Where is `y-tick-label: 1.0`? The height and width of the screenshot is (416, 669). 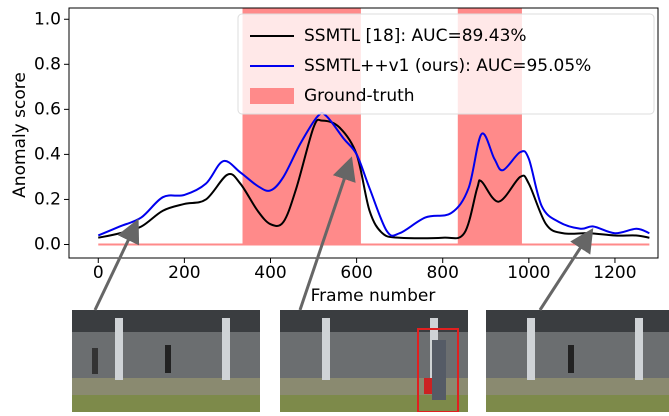 y-tick-label: 1.0 is located at coordinates (47, 19).